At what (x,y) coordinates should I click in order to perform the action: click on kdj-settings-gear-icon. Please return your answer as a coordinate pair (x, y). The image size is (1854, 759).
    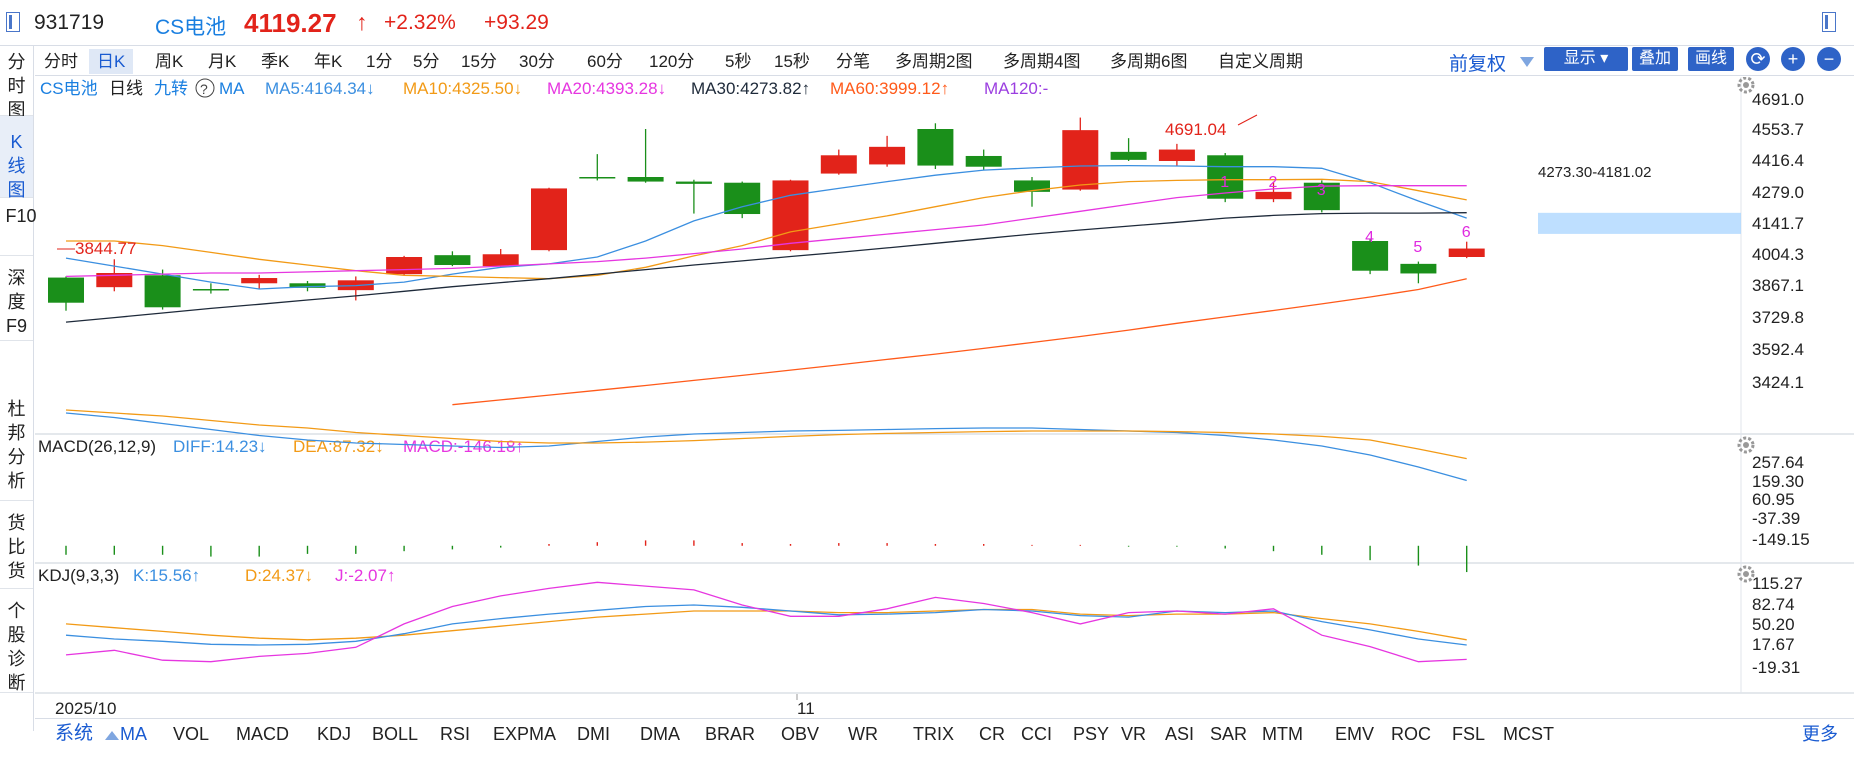
    Looking at the image, I should click on (1746, 574).